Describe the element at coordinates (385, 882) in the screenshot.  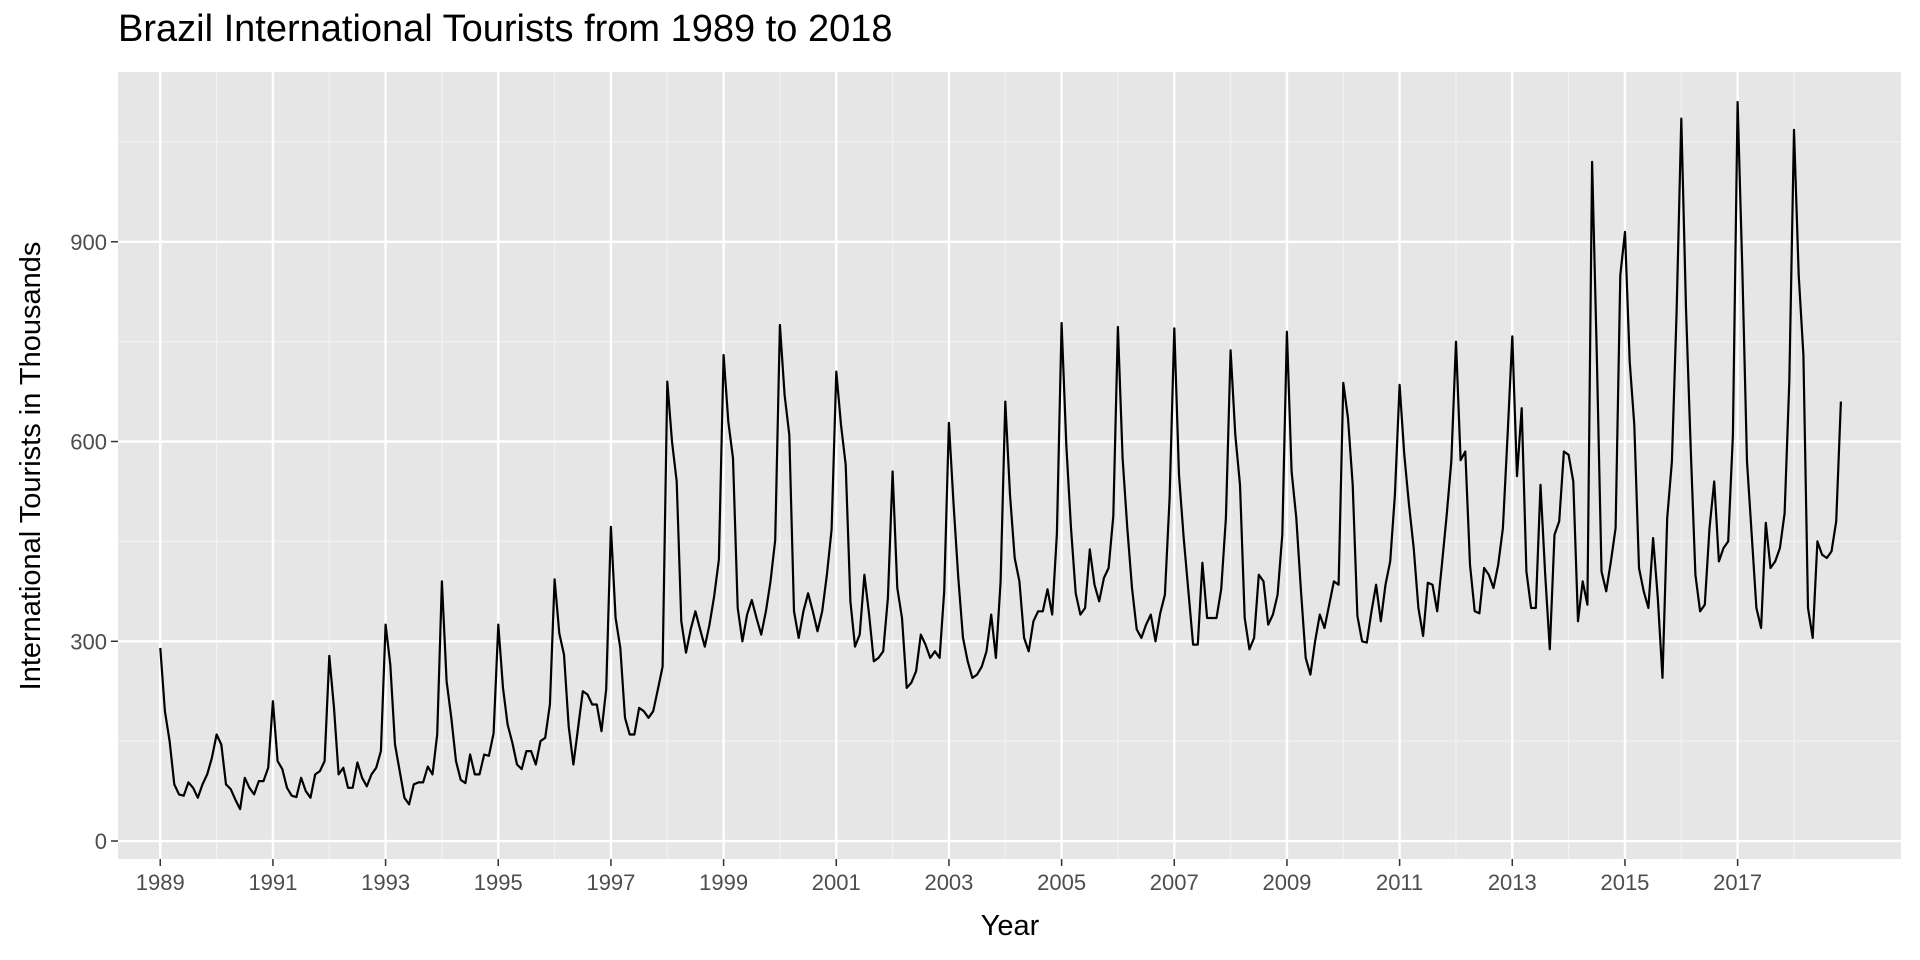
I see `x-tick-label: 1993` at that location.